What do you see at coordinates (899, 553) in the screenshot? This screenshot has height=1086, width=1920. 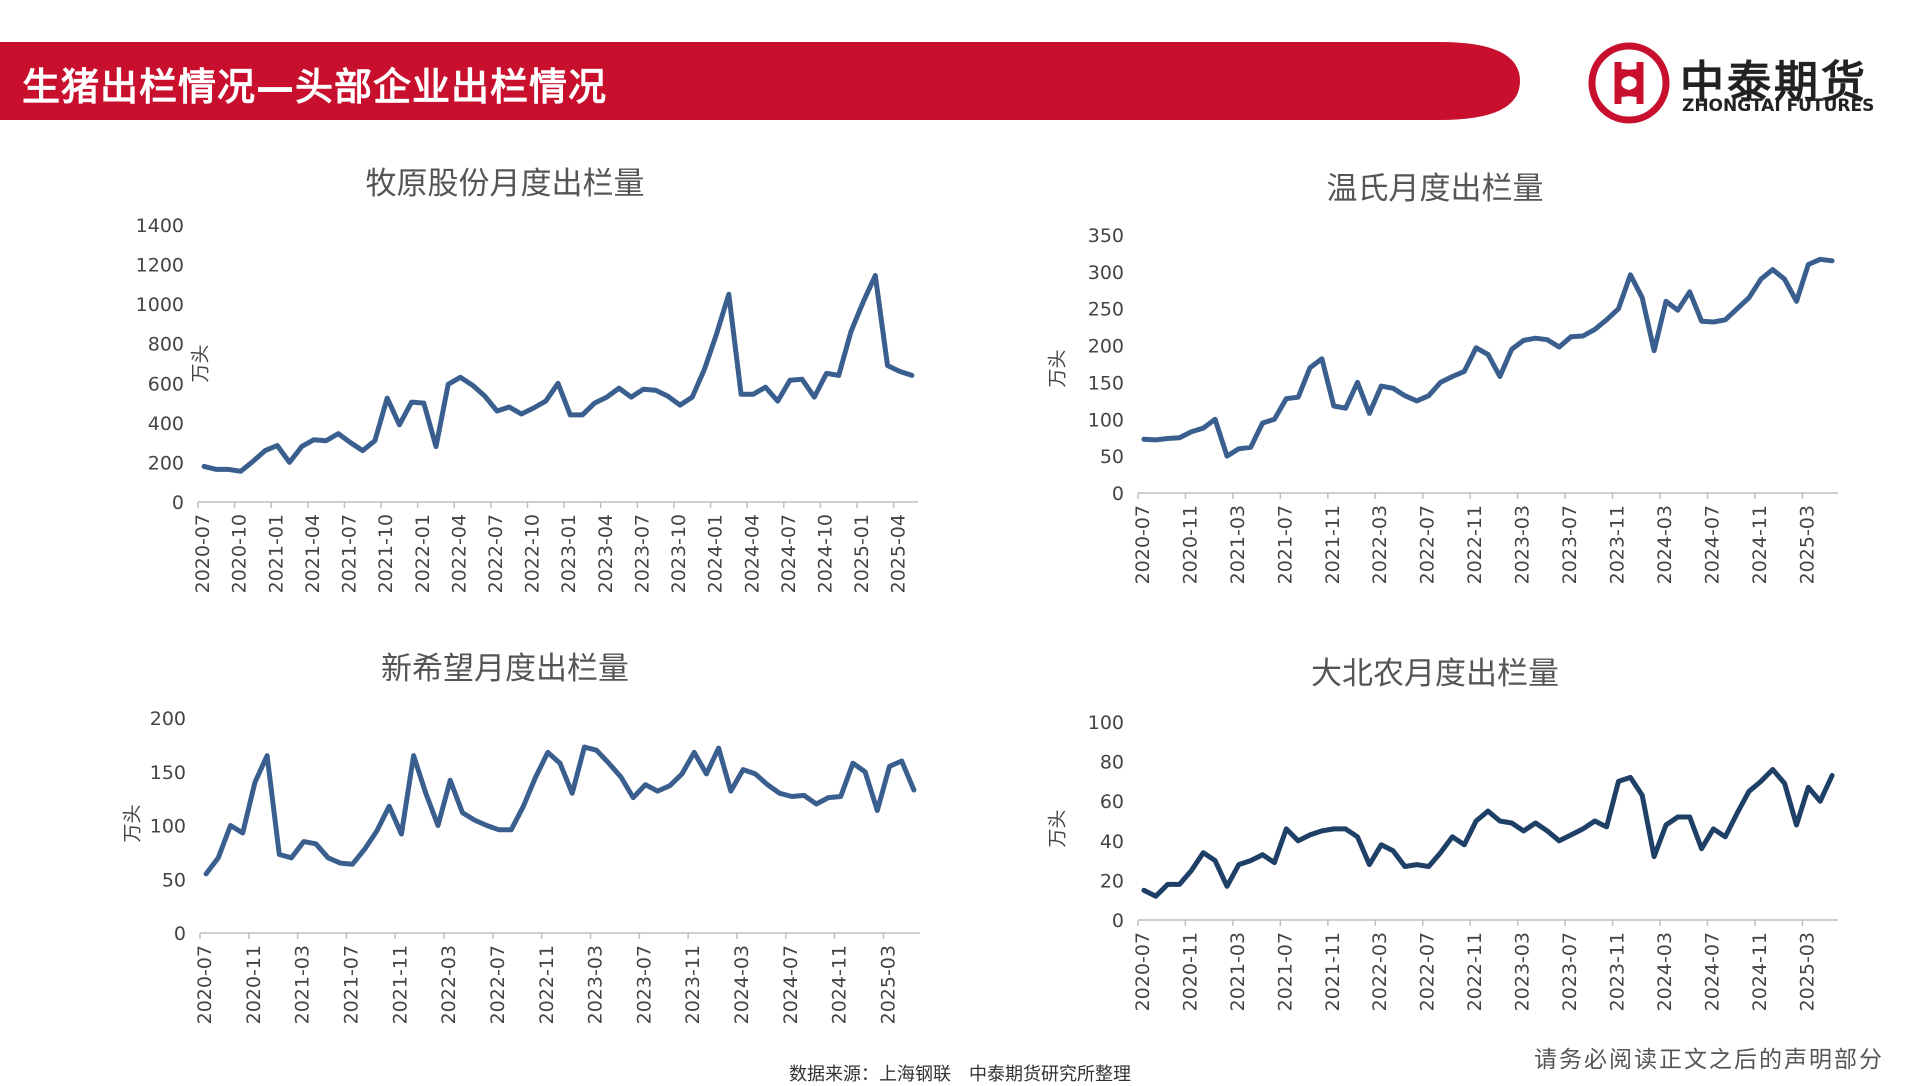 I see `x-tick-label: 2025-04` at bounding box center [899, 553].